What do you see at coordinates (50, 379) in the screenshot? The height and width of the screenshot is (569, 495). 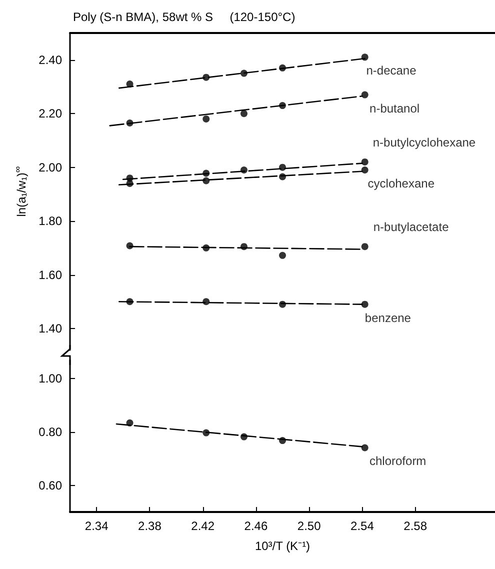 I see `y-tick-label: 1.00` at bounding box center [50, 379].